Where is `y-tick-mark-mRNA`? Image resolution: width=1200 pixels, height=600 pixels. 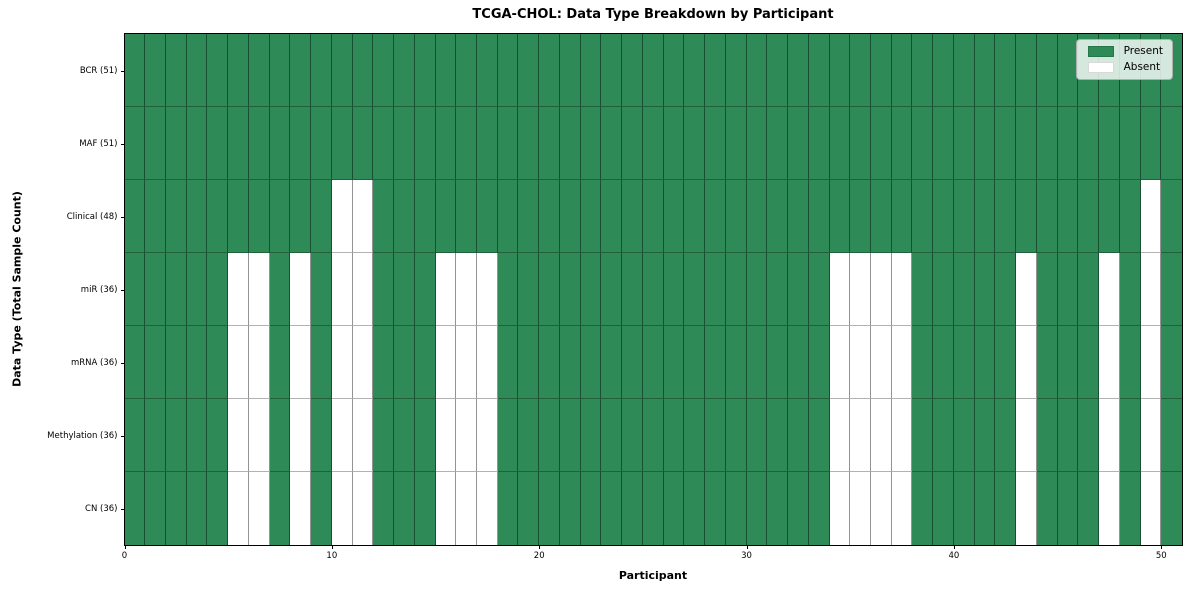 y-tick-mark-mRNA is located at coordinates (122, 363).